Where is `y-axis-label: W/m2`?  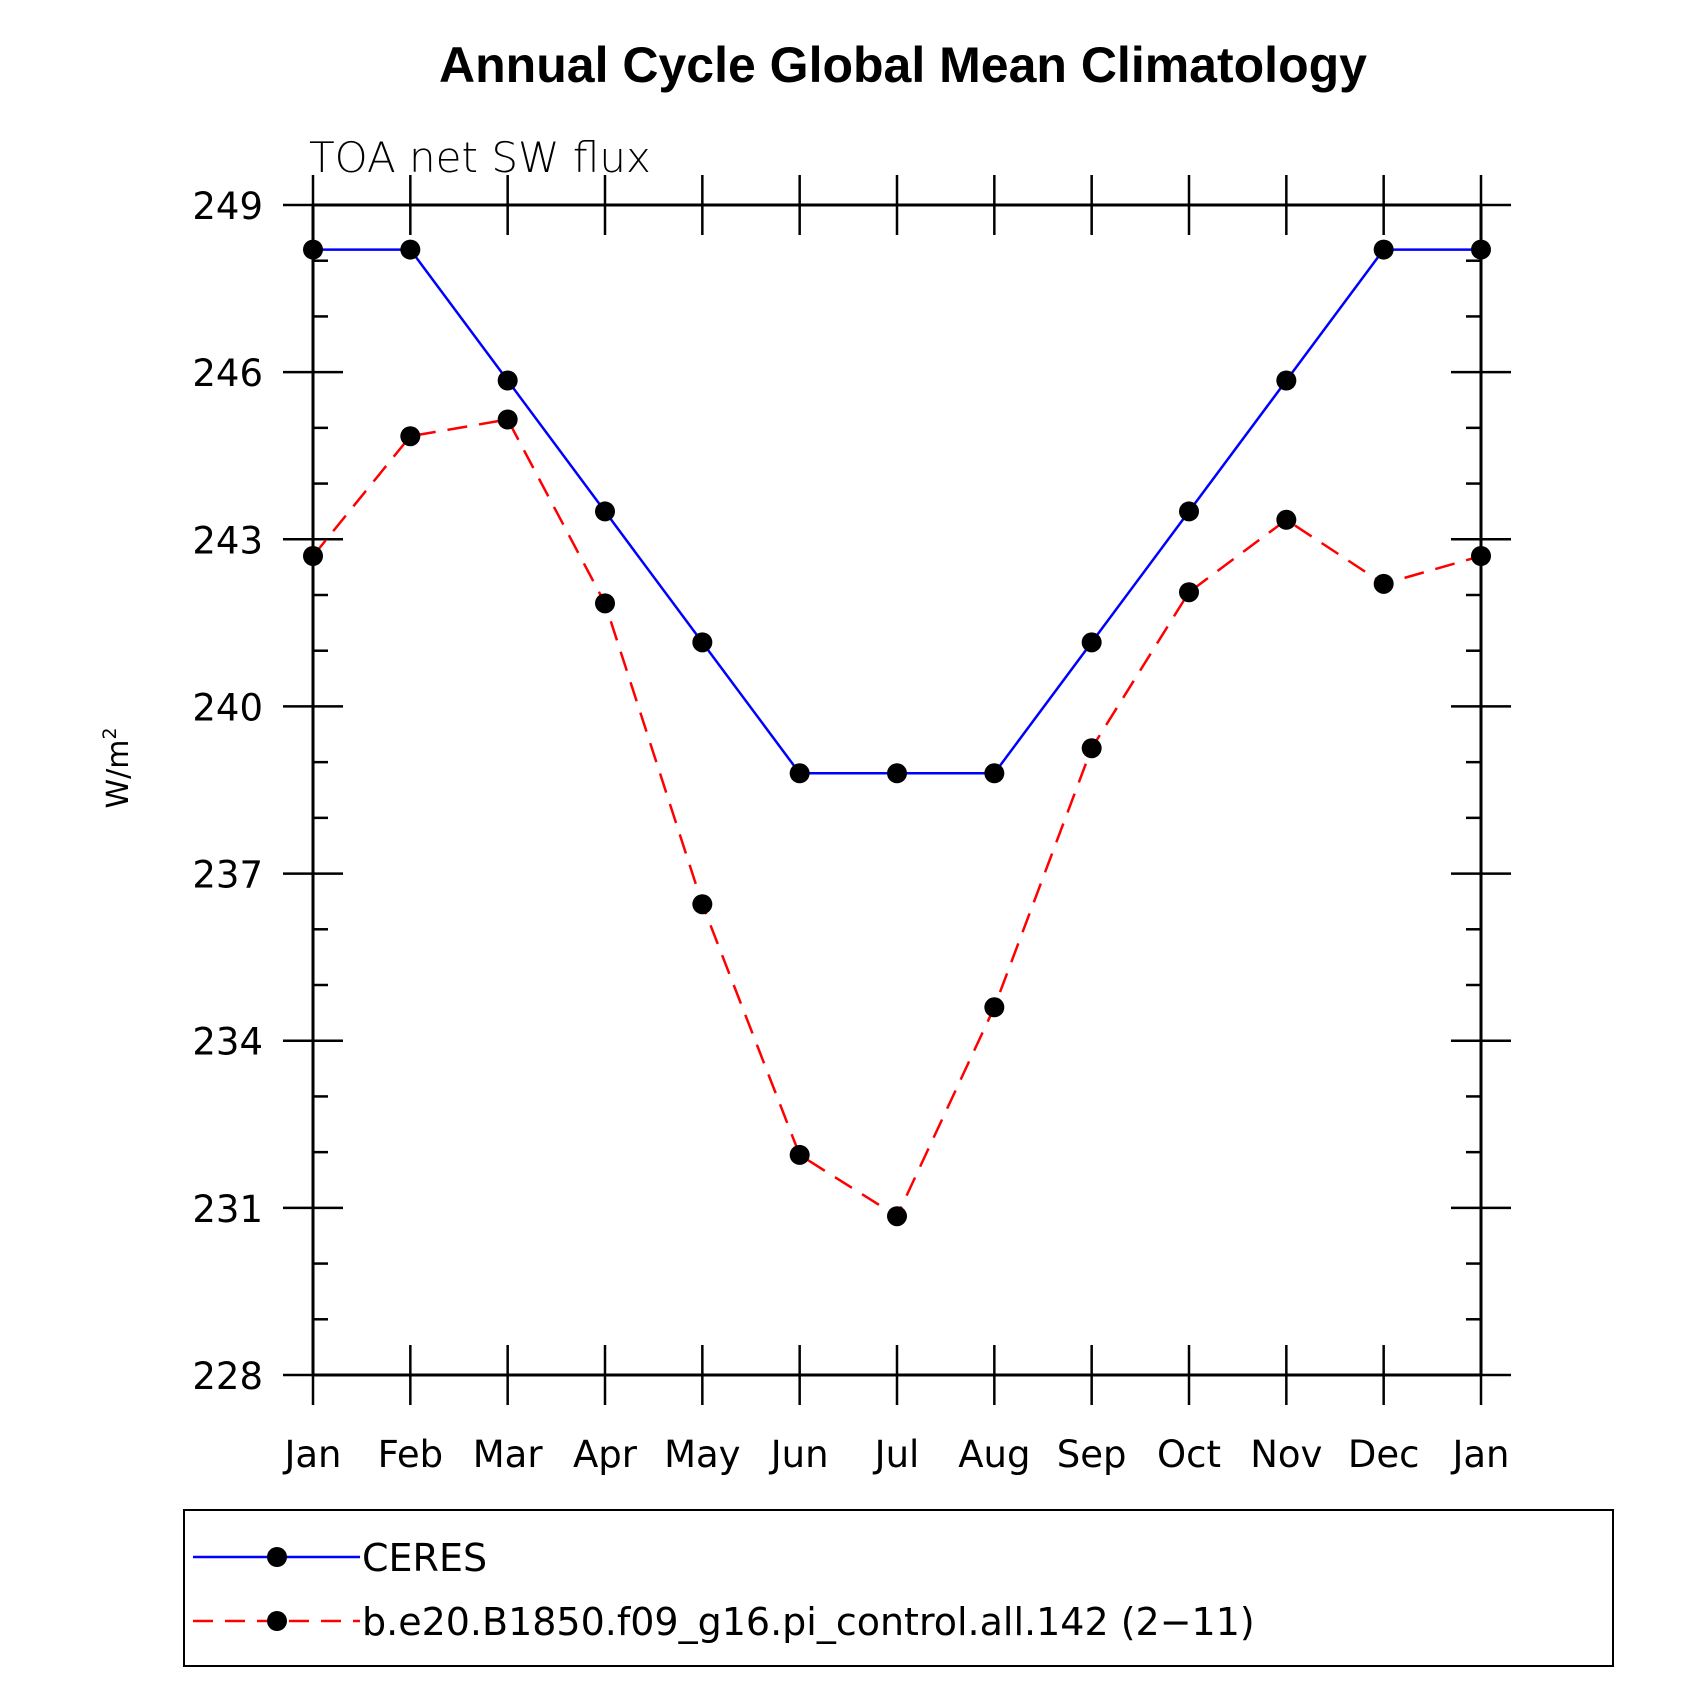 y-axis-label: W/m2 is located at coordinates (117, 767).